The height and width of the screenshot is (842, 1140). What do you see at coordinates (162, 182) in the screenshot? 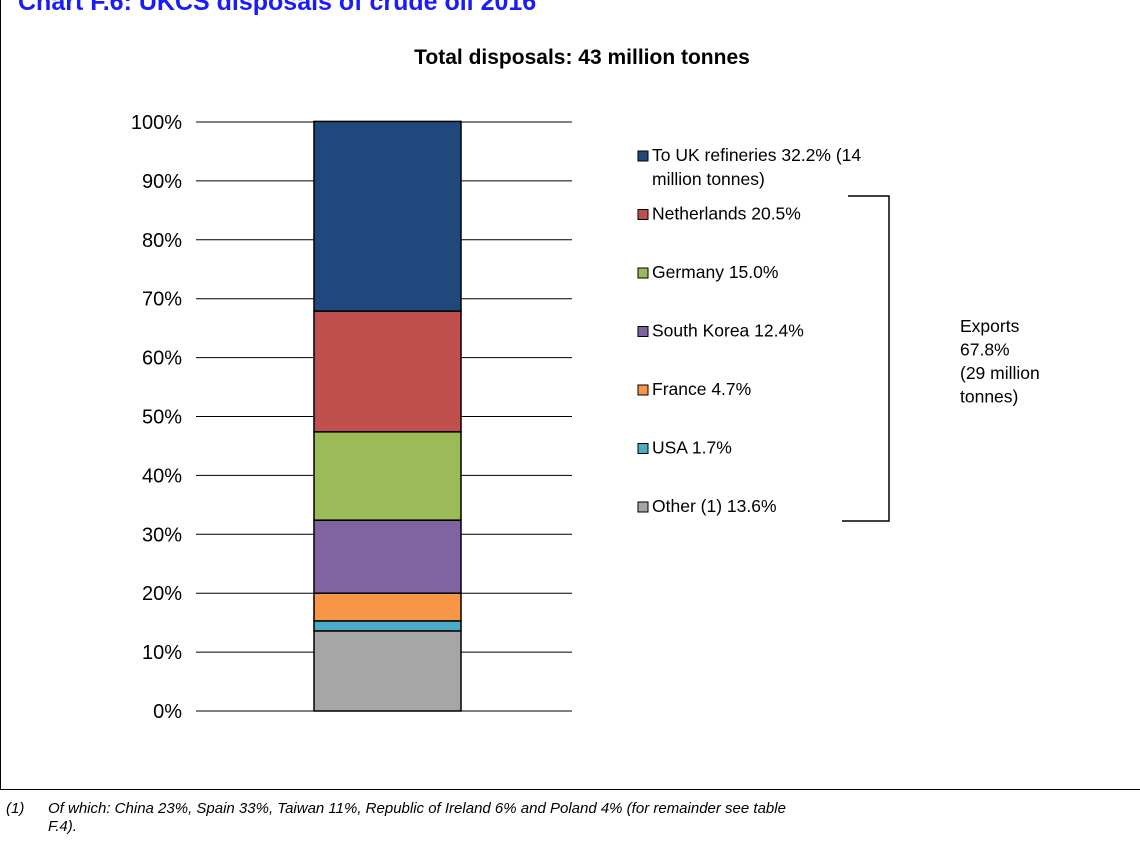
I see `y-tick-label: 90%` at bounding box center [162, 182].